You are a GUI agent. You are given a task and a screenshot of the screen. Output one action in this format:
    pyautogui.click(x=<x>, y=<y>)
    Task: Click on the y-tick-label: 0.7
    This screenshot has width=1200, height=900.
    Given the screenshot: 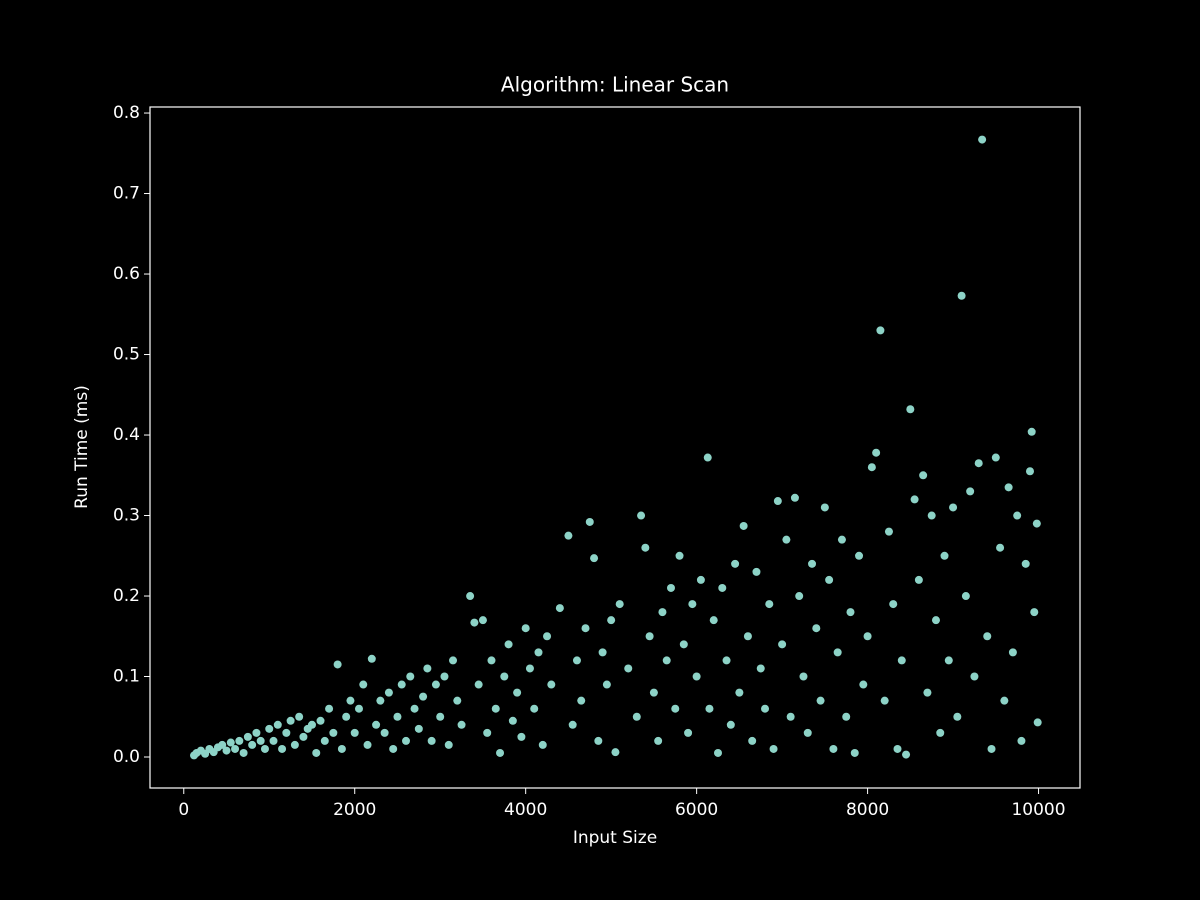 What is the action you would take?
    pyautogui.click(x=126, y=194)
    